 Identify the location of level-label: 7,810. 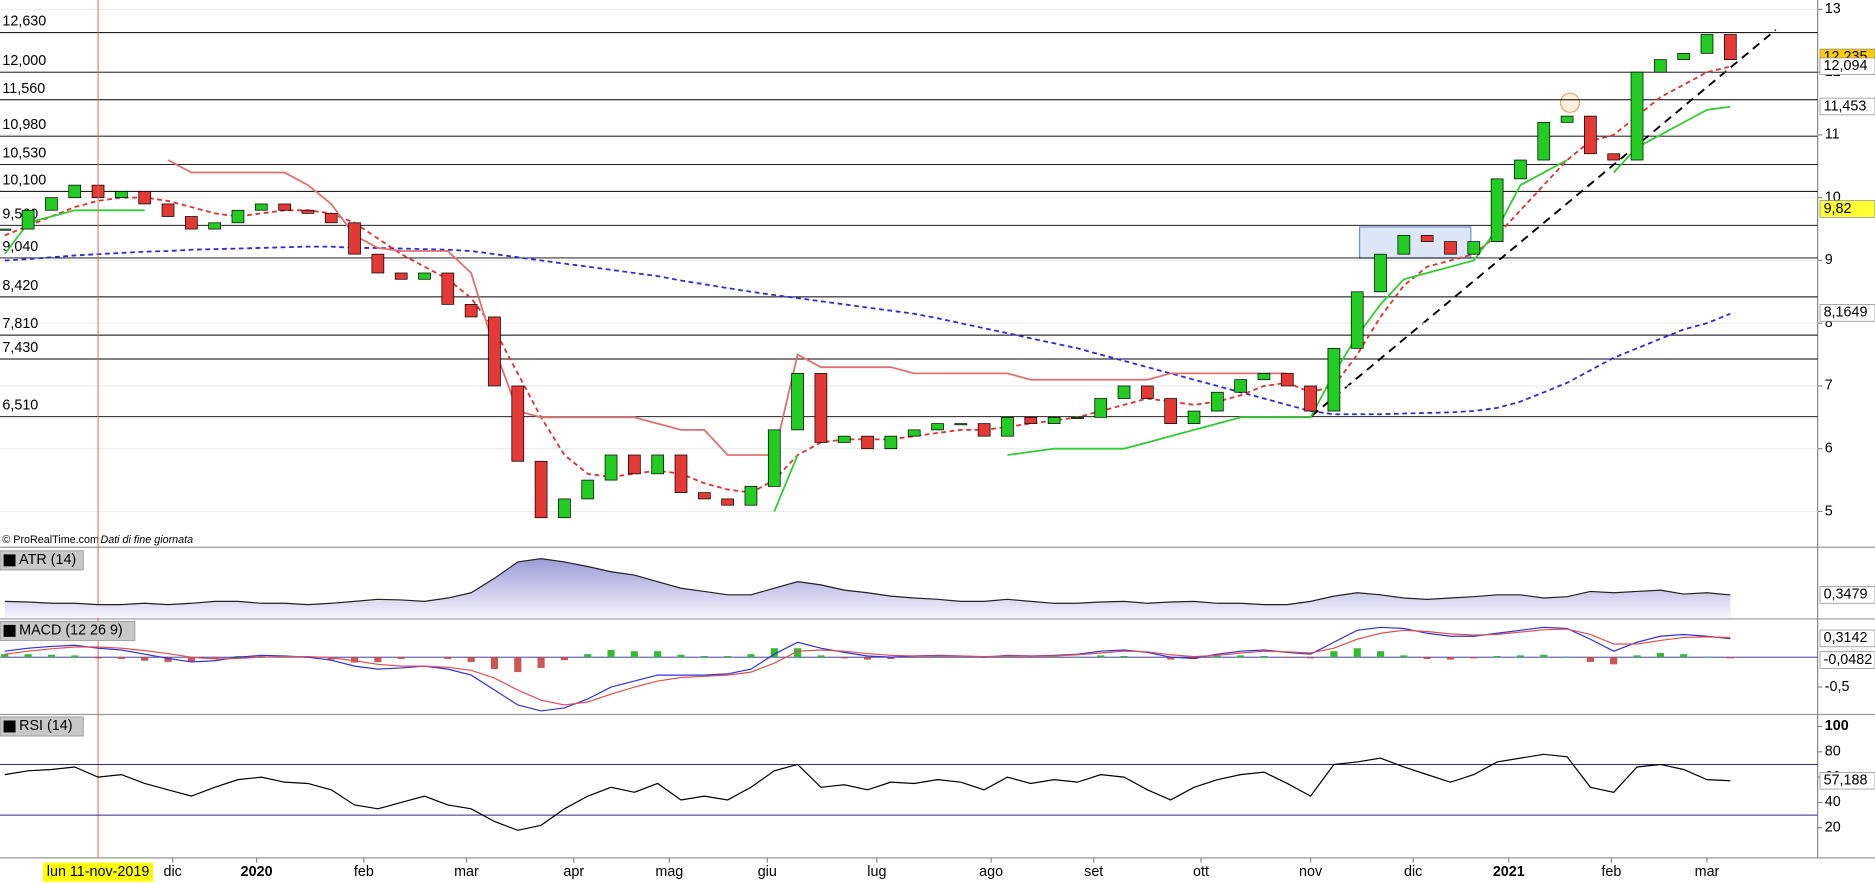
(20, 324).